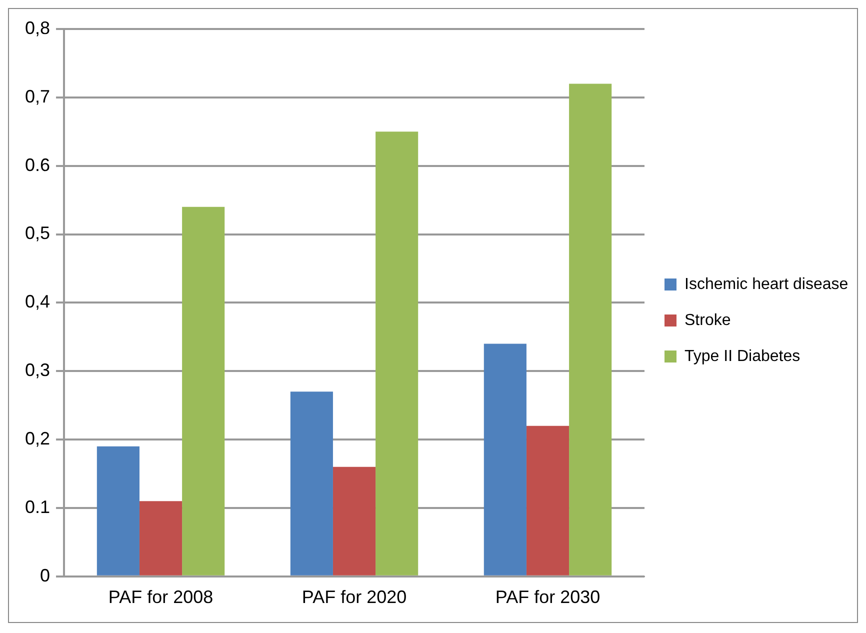 The width and height of the screenshot is (866, 633). I want to click on y-tick-label: 0,4, so click(37, 302).